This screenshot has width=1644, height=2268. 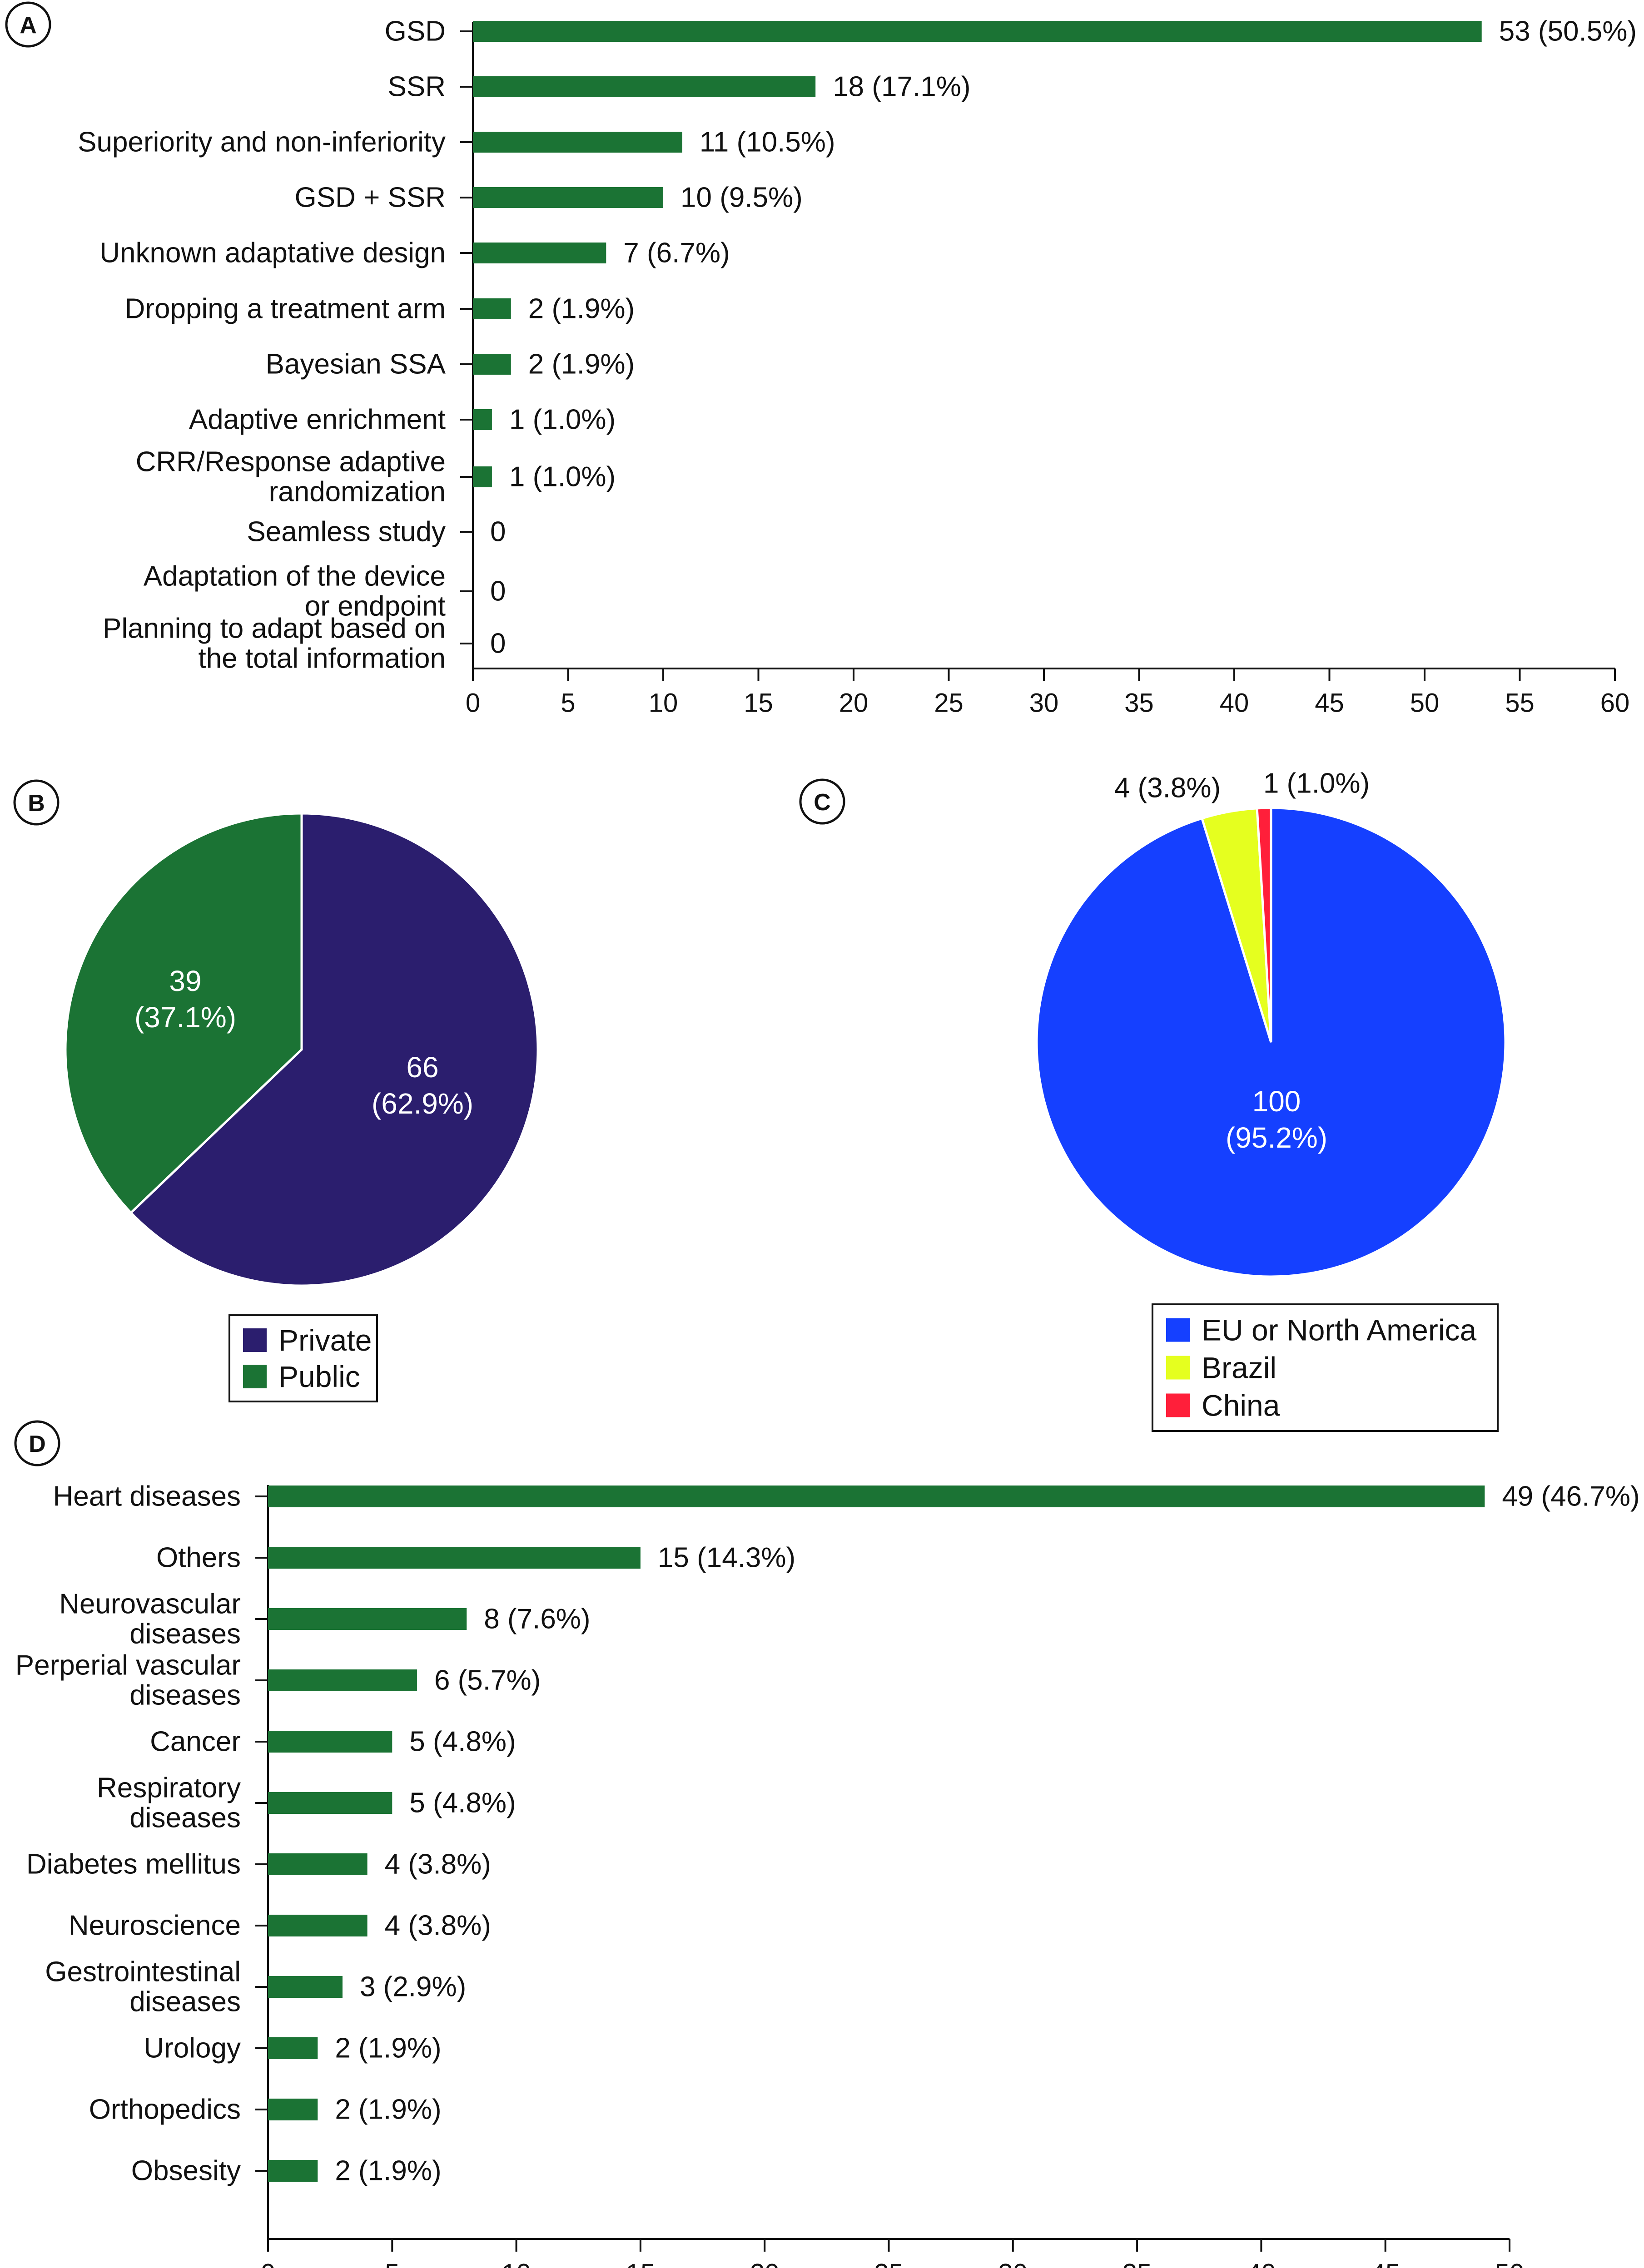 I want to click on x-tick-label: 0, so click(x=473, y=703).